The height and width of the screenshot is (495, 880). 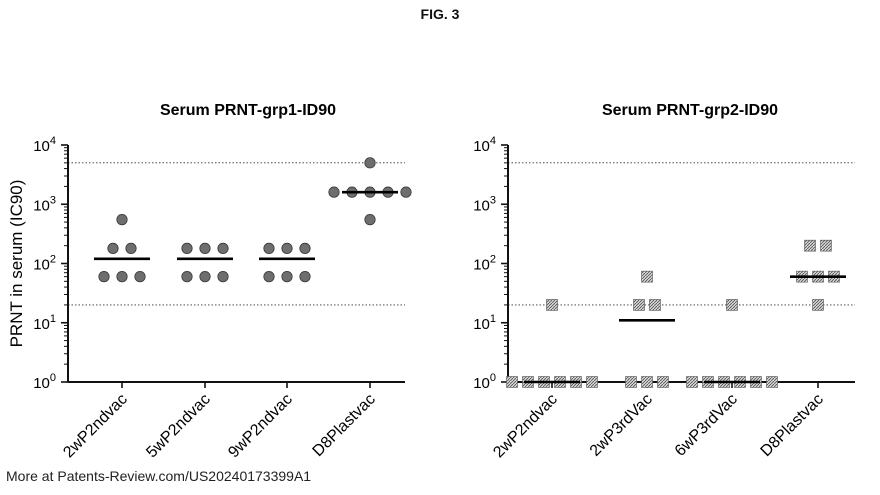 What do you see at coordinates (690, 110) in the screenshot?
I see `chart-title: Serum PRNT-grp2-ID90` at bounding box center [690, 110].